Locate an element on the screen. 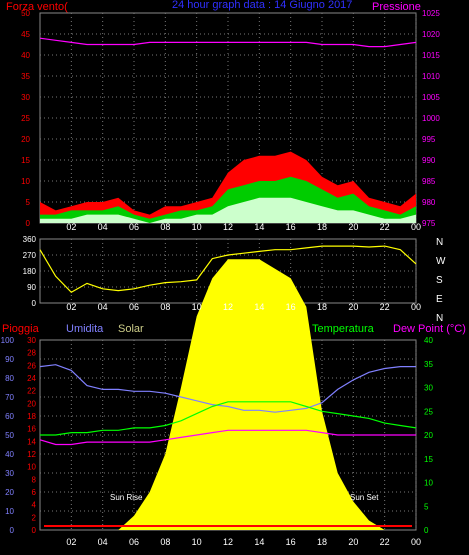 The height and width of the screenshot is (555, 469). label-temperatura: Temperatura is located at coordinates (343, 329).